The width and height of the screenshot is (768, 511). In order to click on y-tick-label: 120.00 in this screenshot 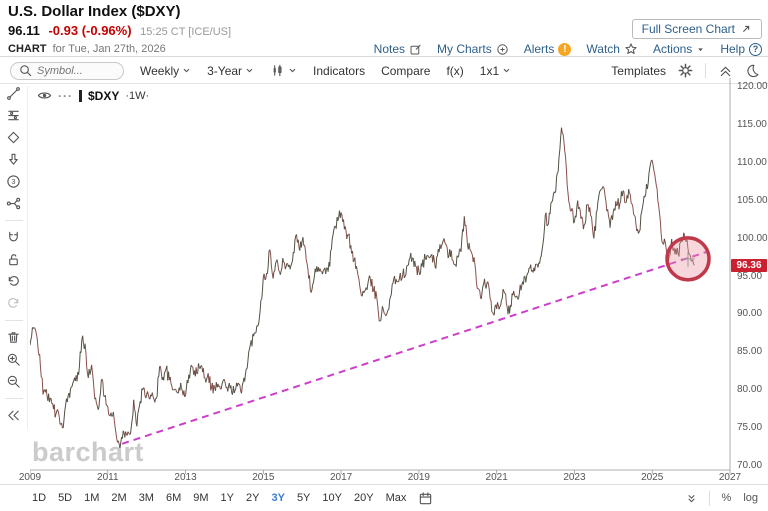, I will do `click(752, 86)`.